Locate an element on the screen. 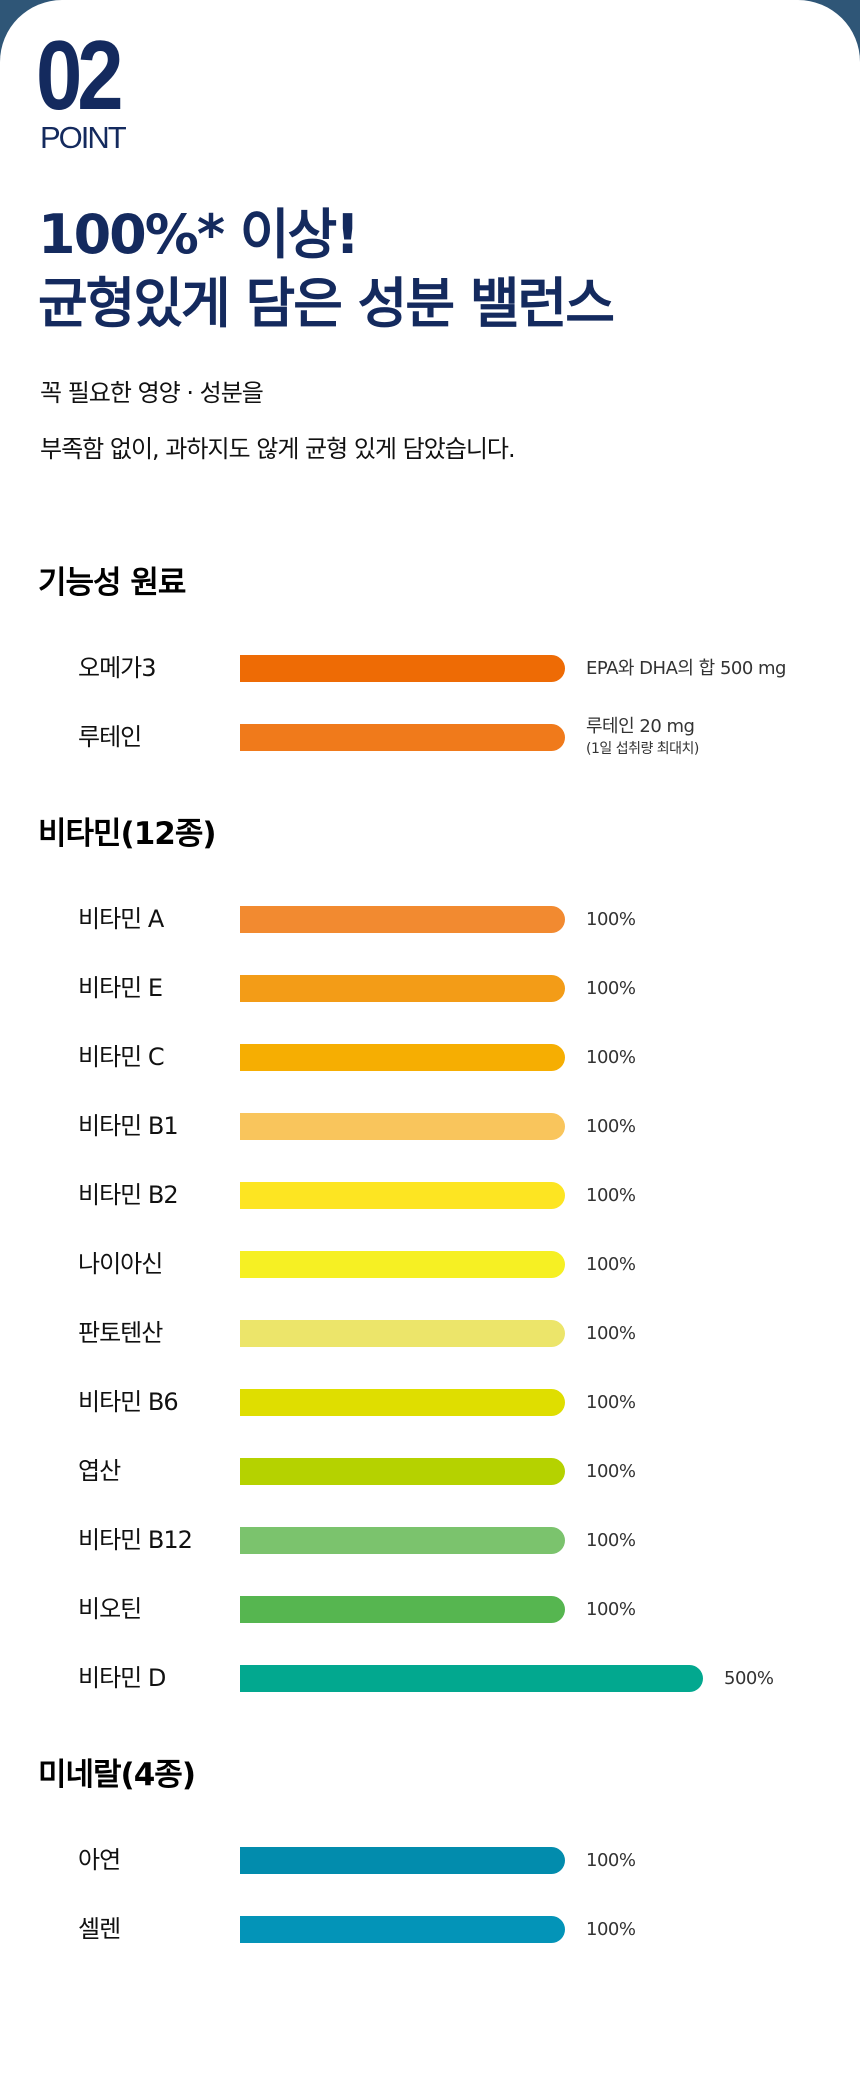 This screenshot has height=2100, width=860. ingredient-row: 아연 100% is located at coordinates (430, 1860).